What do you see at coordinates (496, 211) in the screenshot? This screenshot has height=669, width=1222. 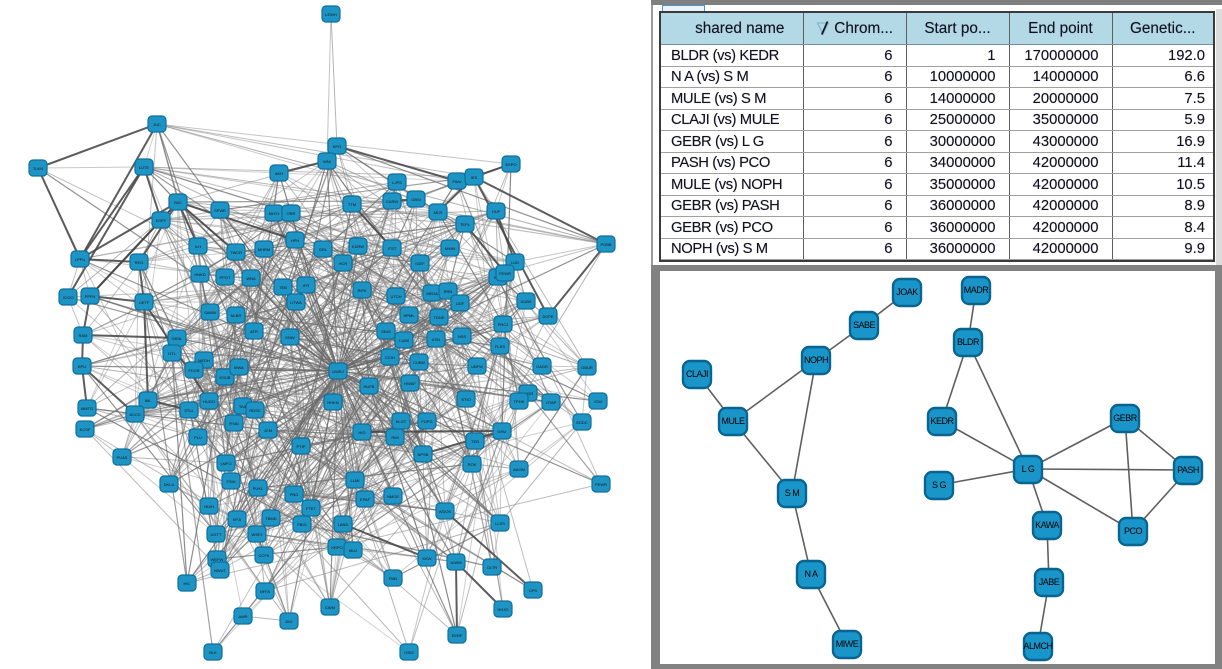 I see `svg-text: HUF` at bounding box center [496, 211].